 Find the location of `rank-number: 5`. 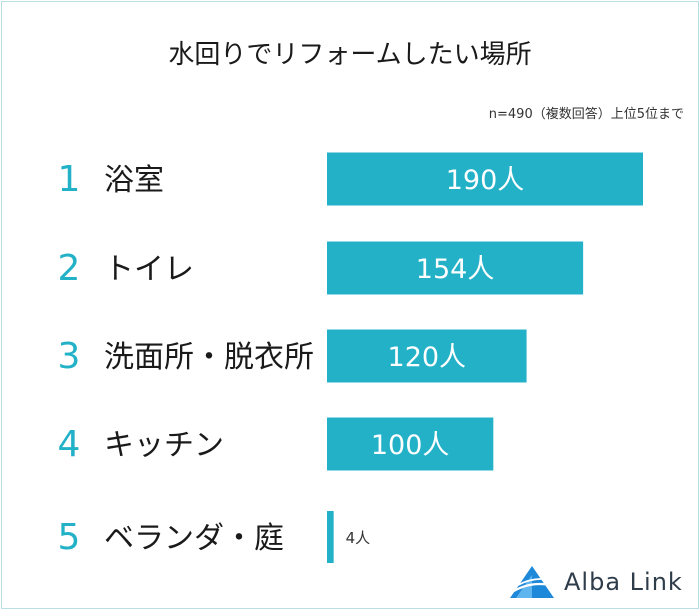

rank-number: 5 is located at coordinates (69, 537).